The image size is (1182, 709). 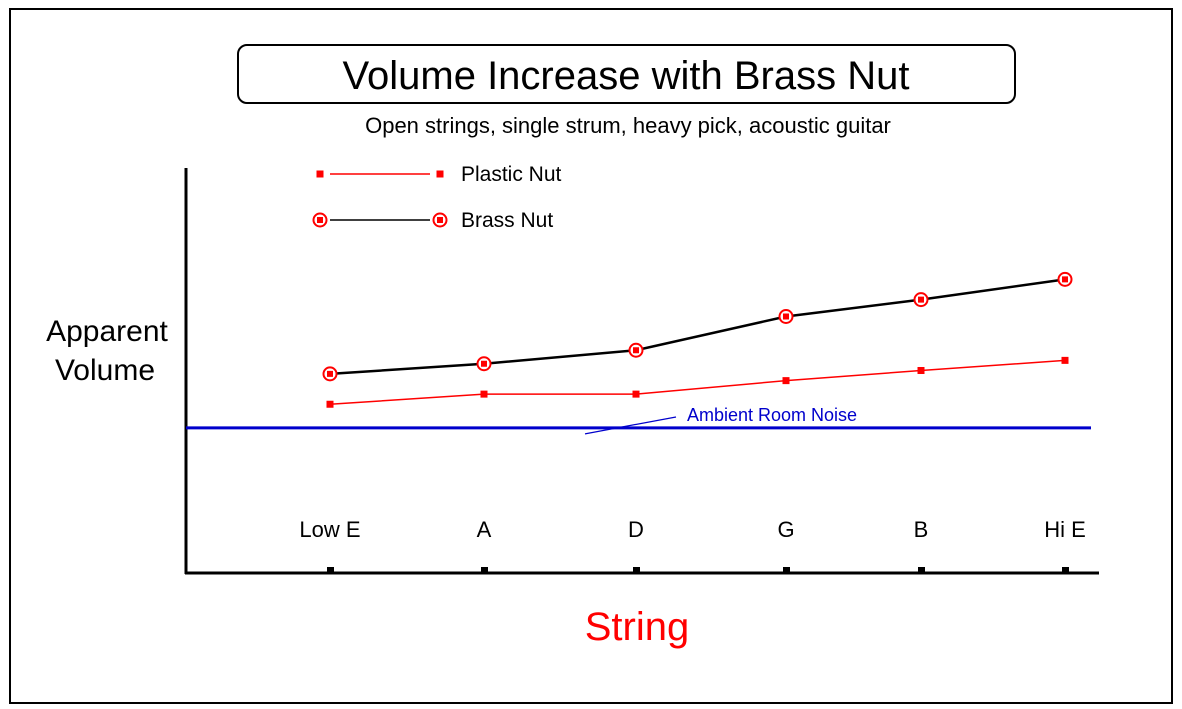 I want to click on x-tick-label: B, so click(x=921, y=529).